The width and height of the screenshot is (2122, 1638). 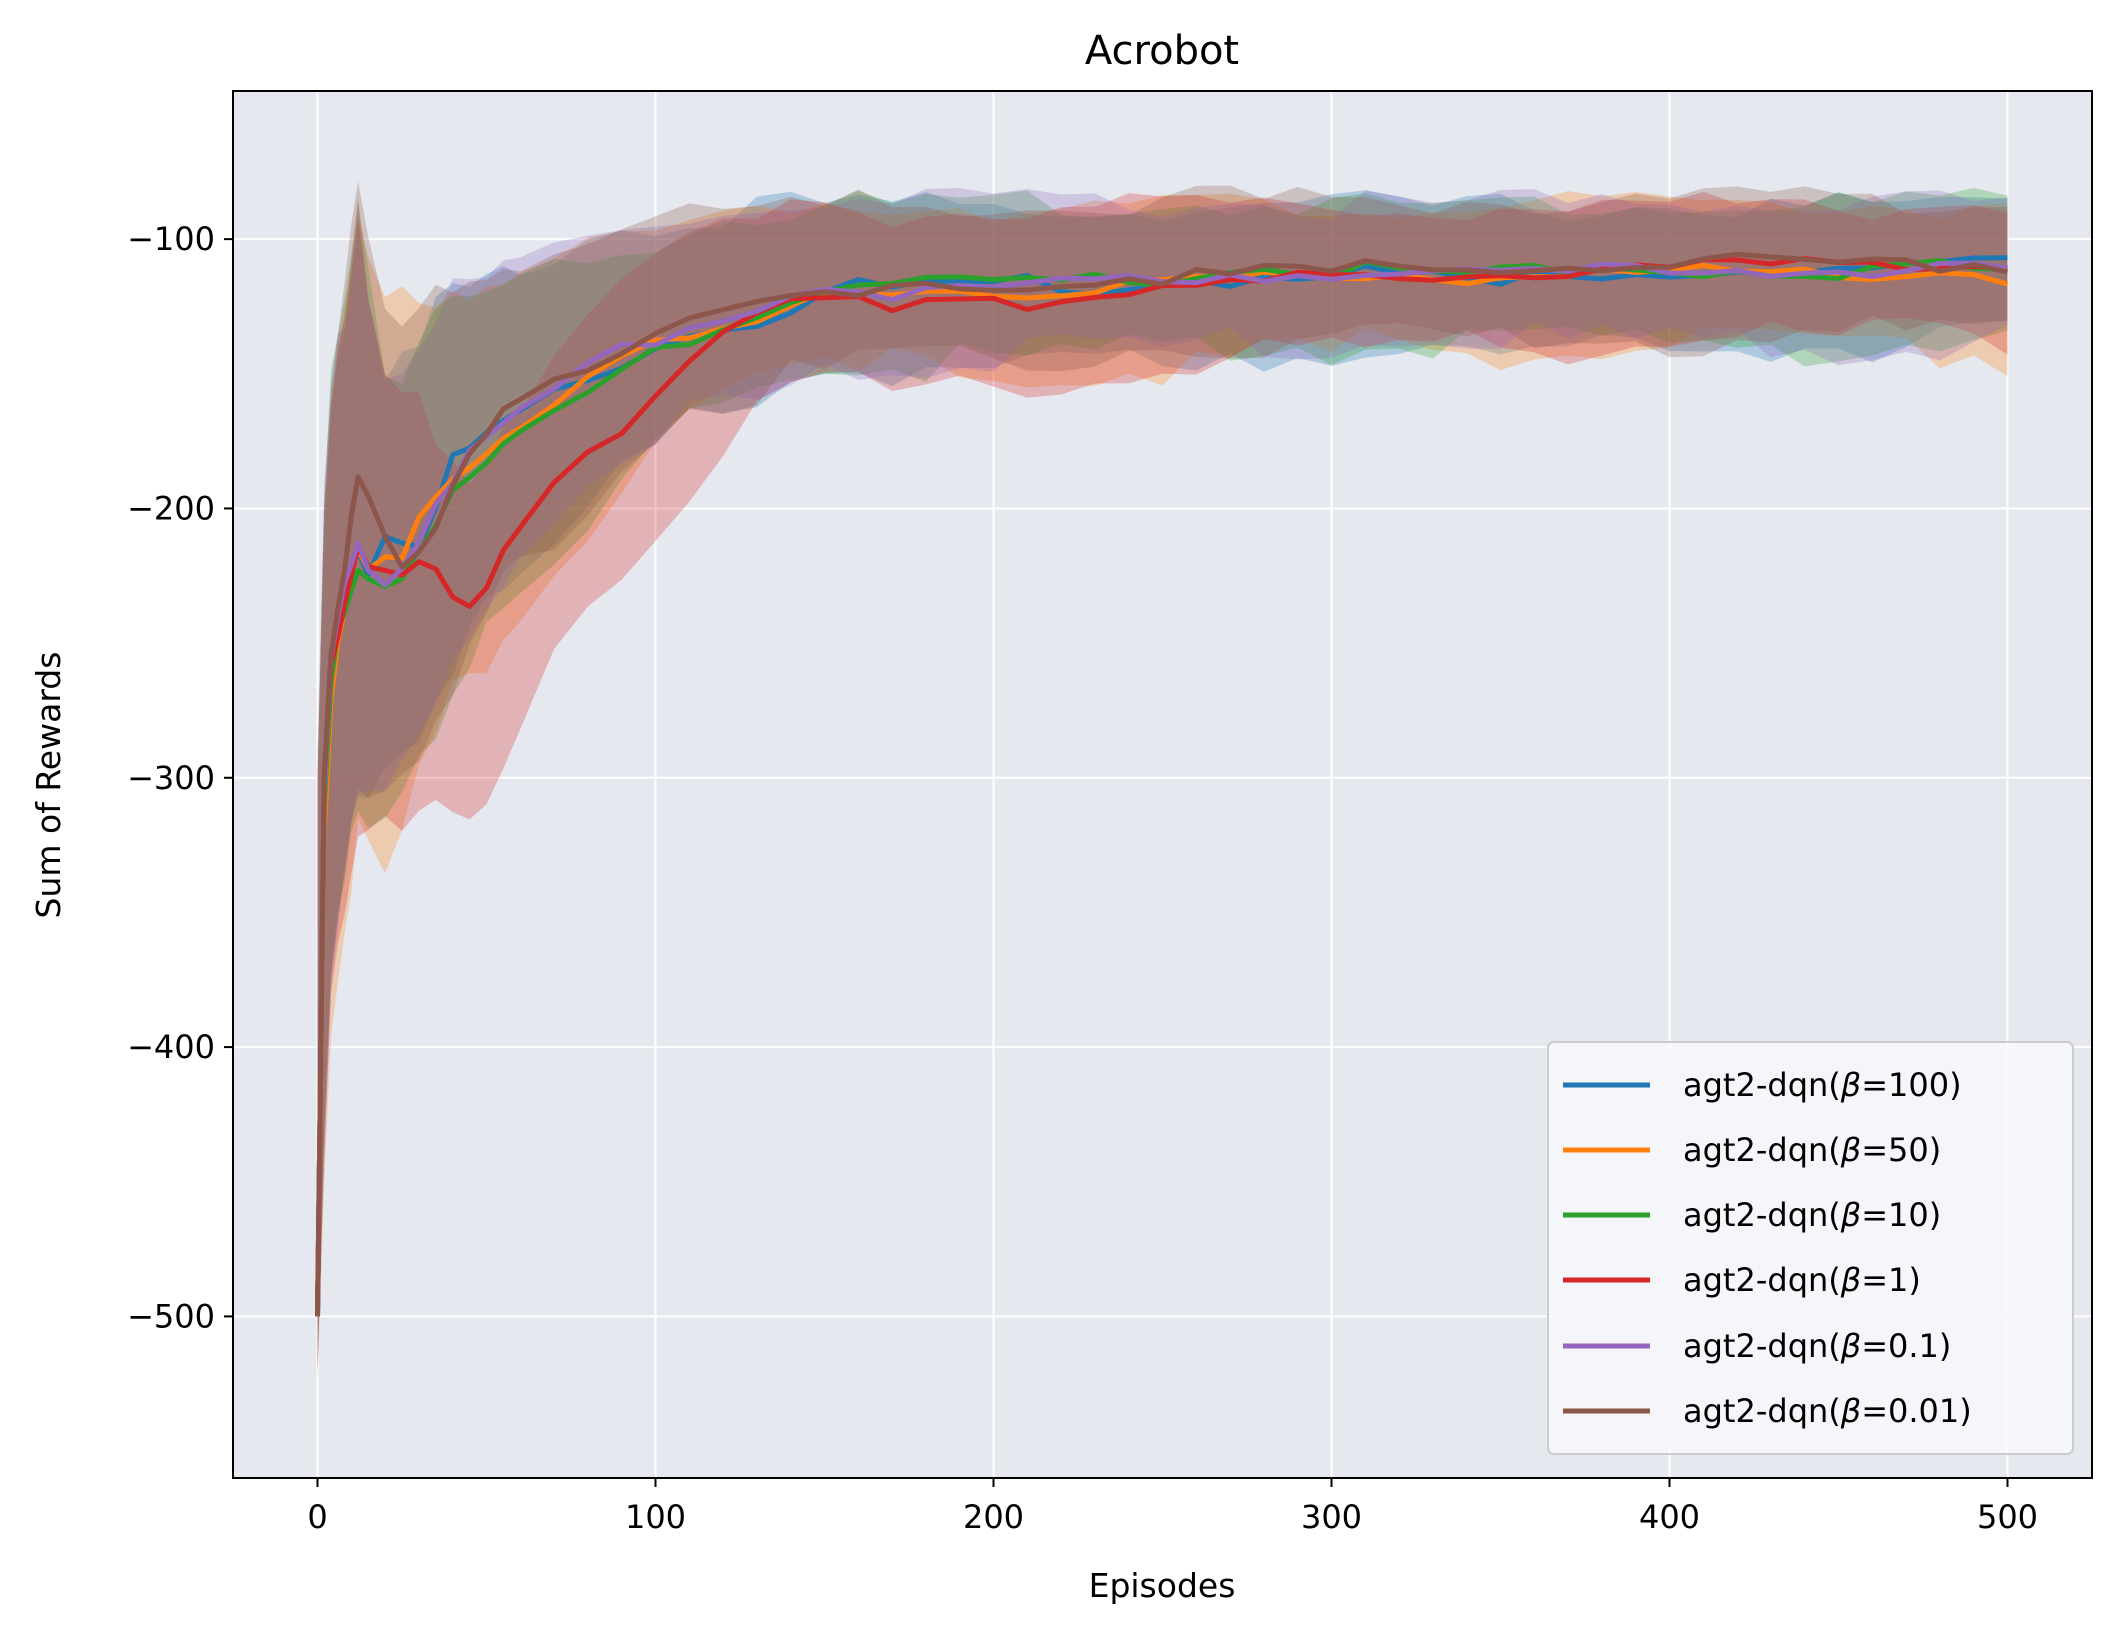 I want to click on legend-label-3: agt2-dqn(β=1), so click(x=1802, y=1280).